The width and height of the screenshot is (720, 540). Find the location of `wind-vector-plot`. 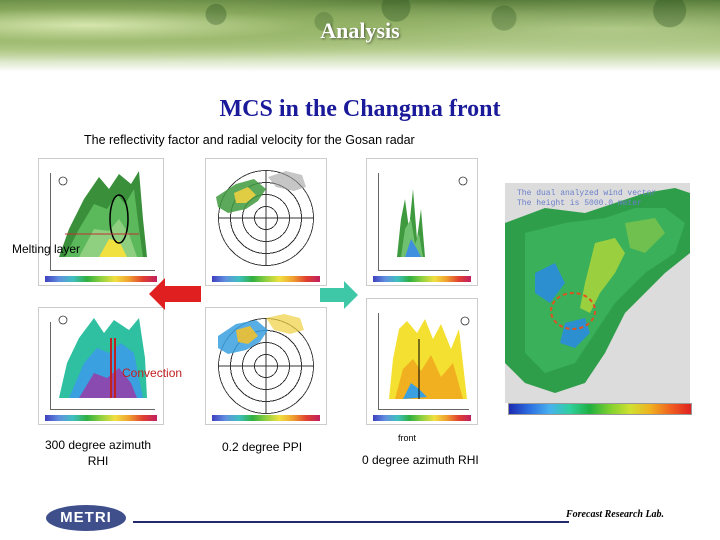

wind-vector-plot is located at coordinates (597, 290).